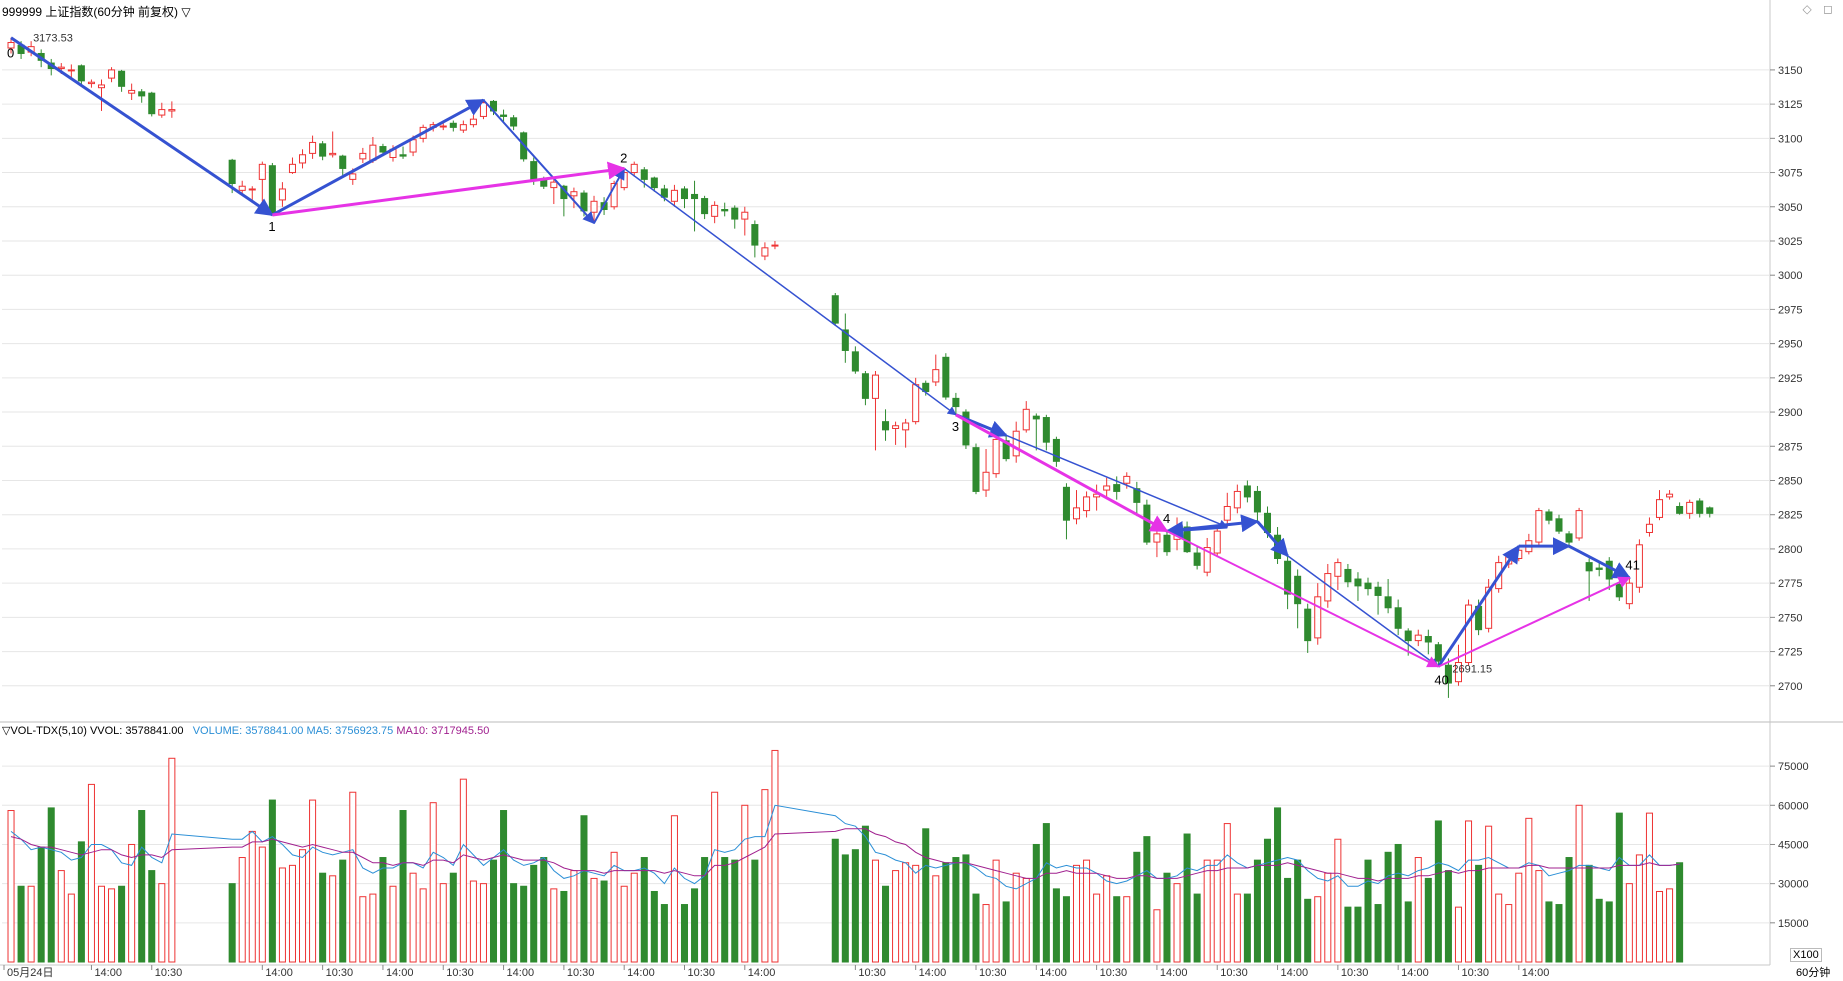 Image resolution: width=1843 pixels, height=981 pixels. I want to click on window-icons: ◇ ◻, so click(1819, 9).